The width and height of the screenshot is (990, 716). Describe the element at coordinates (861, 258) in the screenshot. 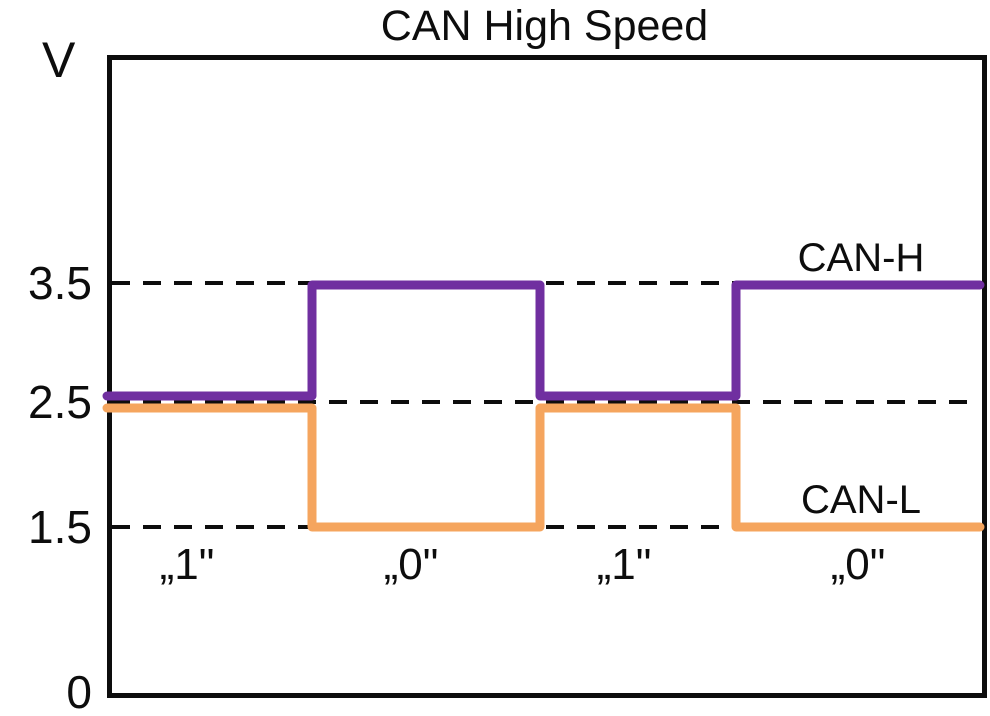

I see `can-h-series-label: CAN-H` at that location.